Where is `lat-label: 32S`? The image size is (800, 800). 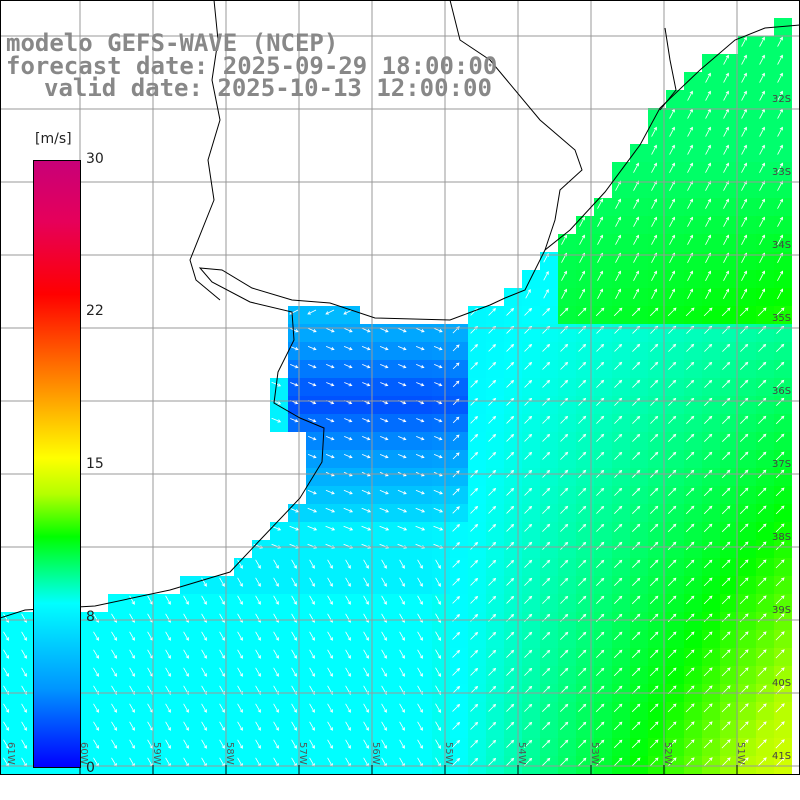 lat-label: 32S is located at coordinates (782, 99).